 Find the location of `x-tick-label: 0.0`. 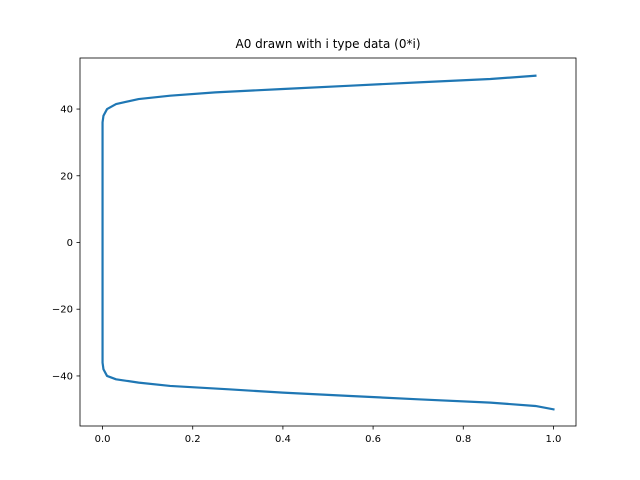

x-tick-label: 0.0 is located at coordinates (103, 439).